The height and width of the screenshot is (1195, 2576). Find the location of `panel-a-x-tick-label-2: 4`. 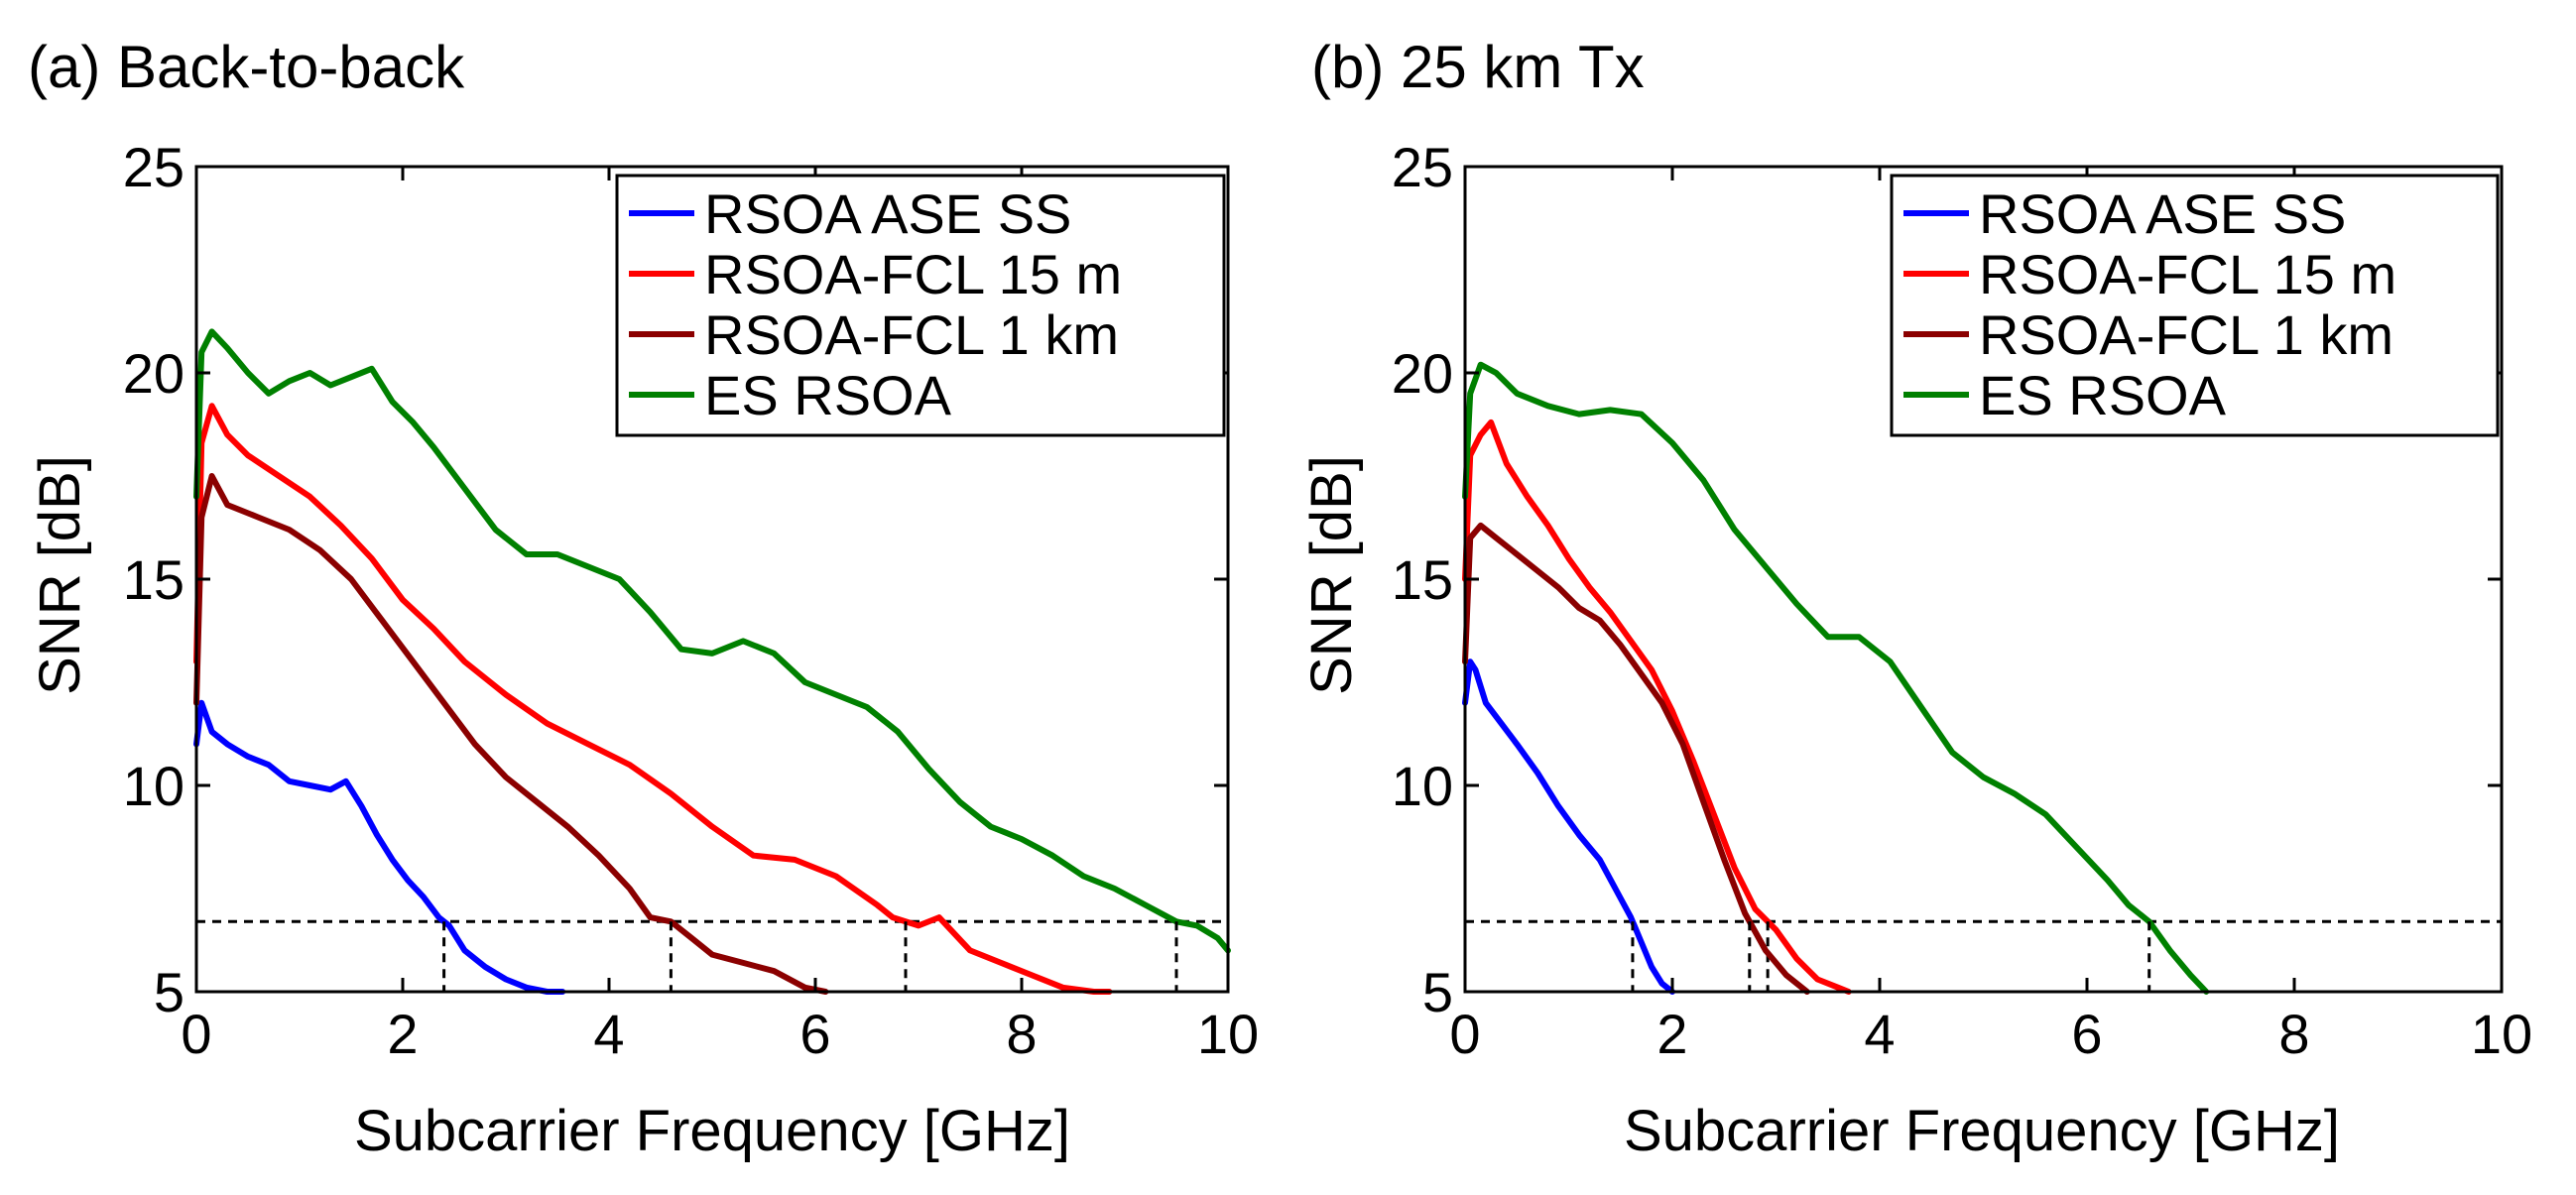

panel-a-x-tick-label-2: 4 is located at coordinates (608, 1034).